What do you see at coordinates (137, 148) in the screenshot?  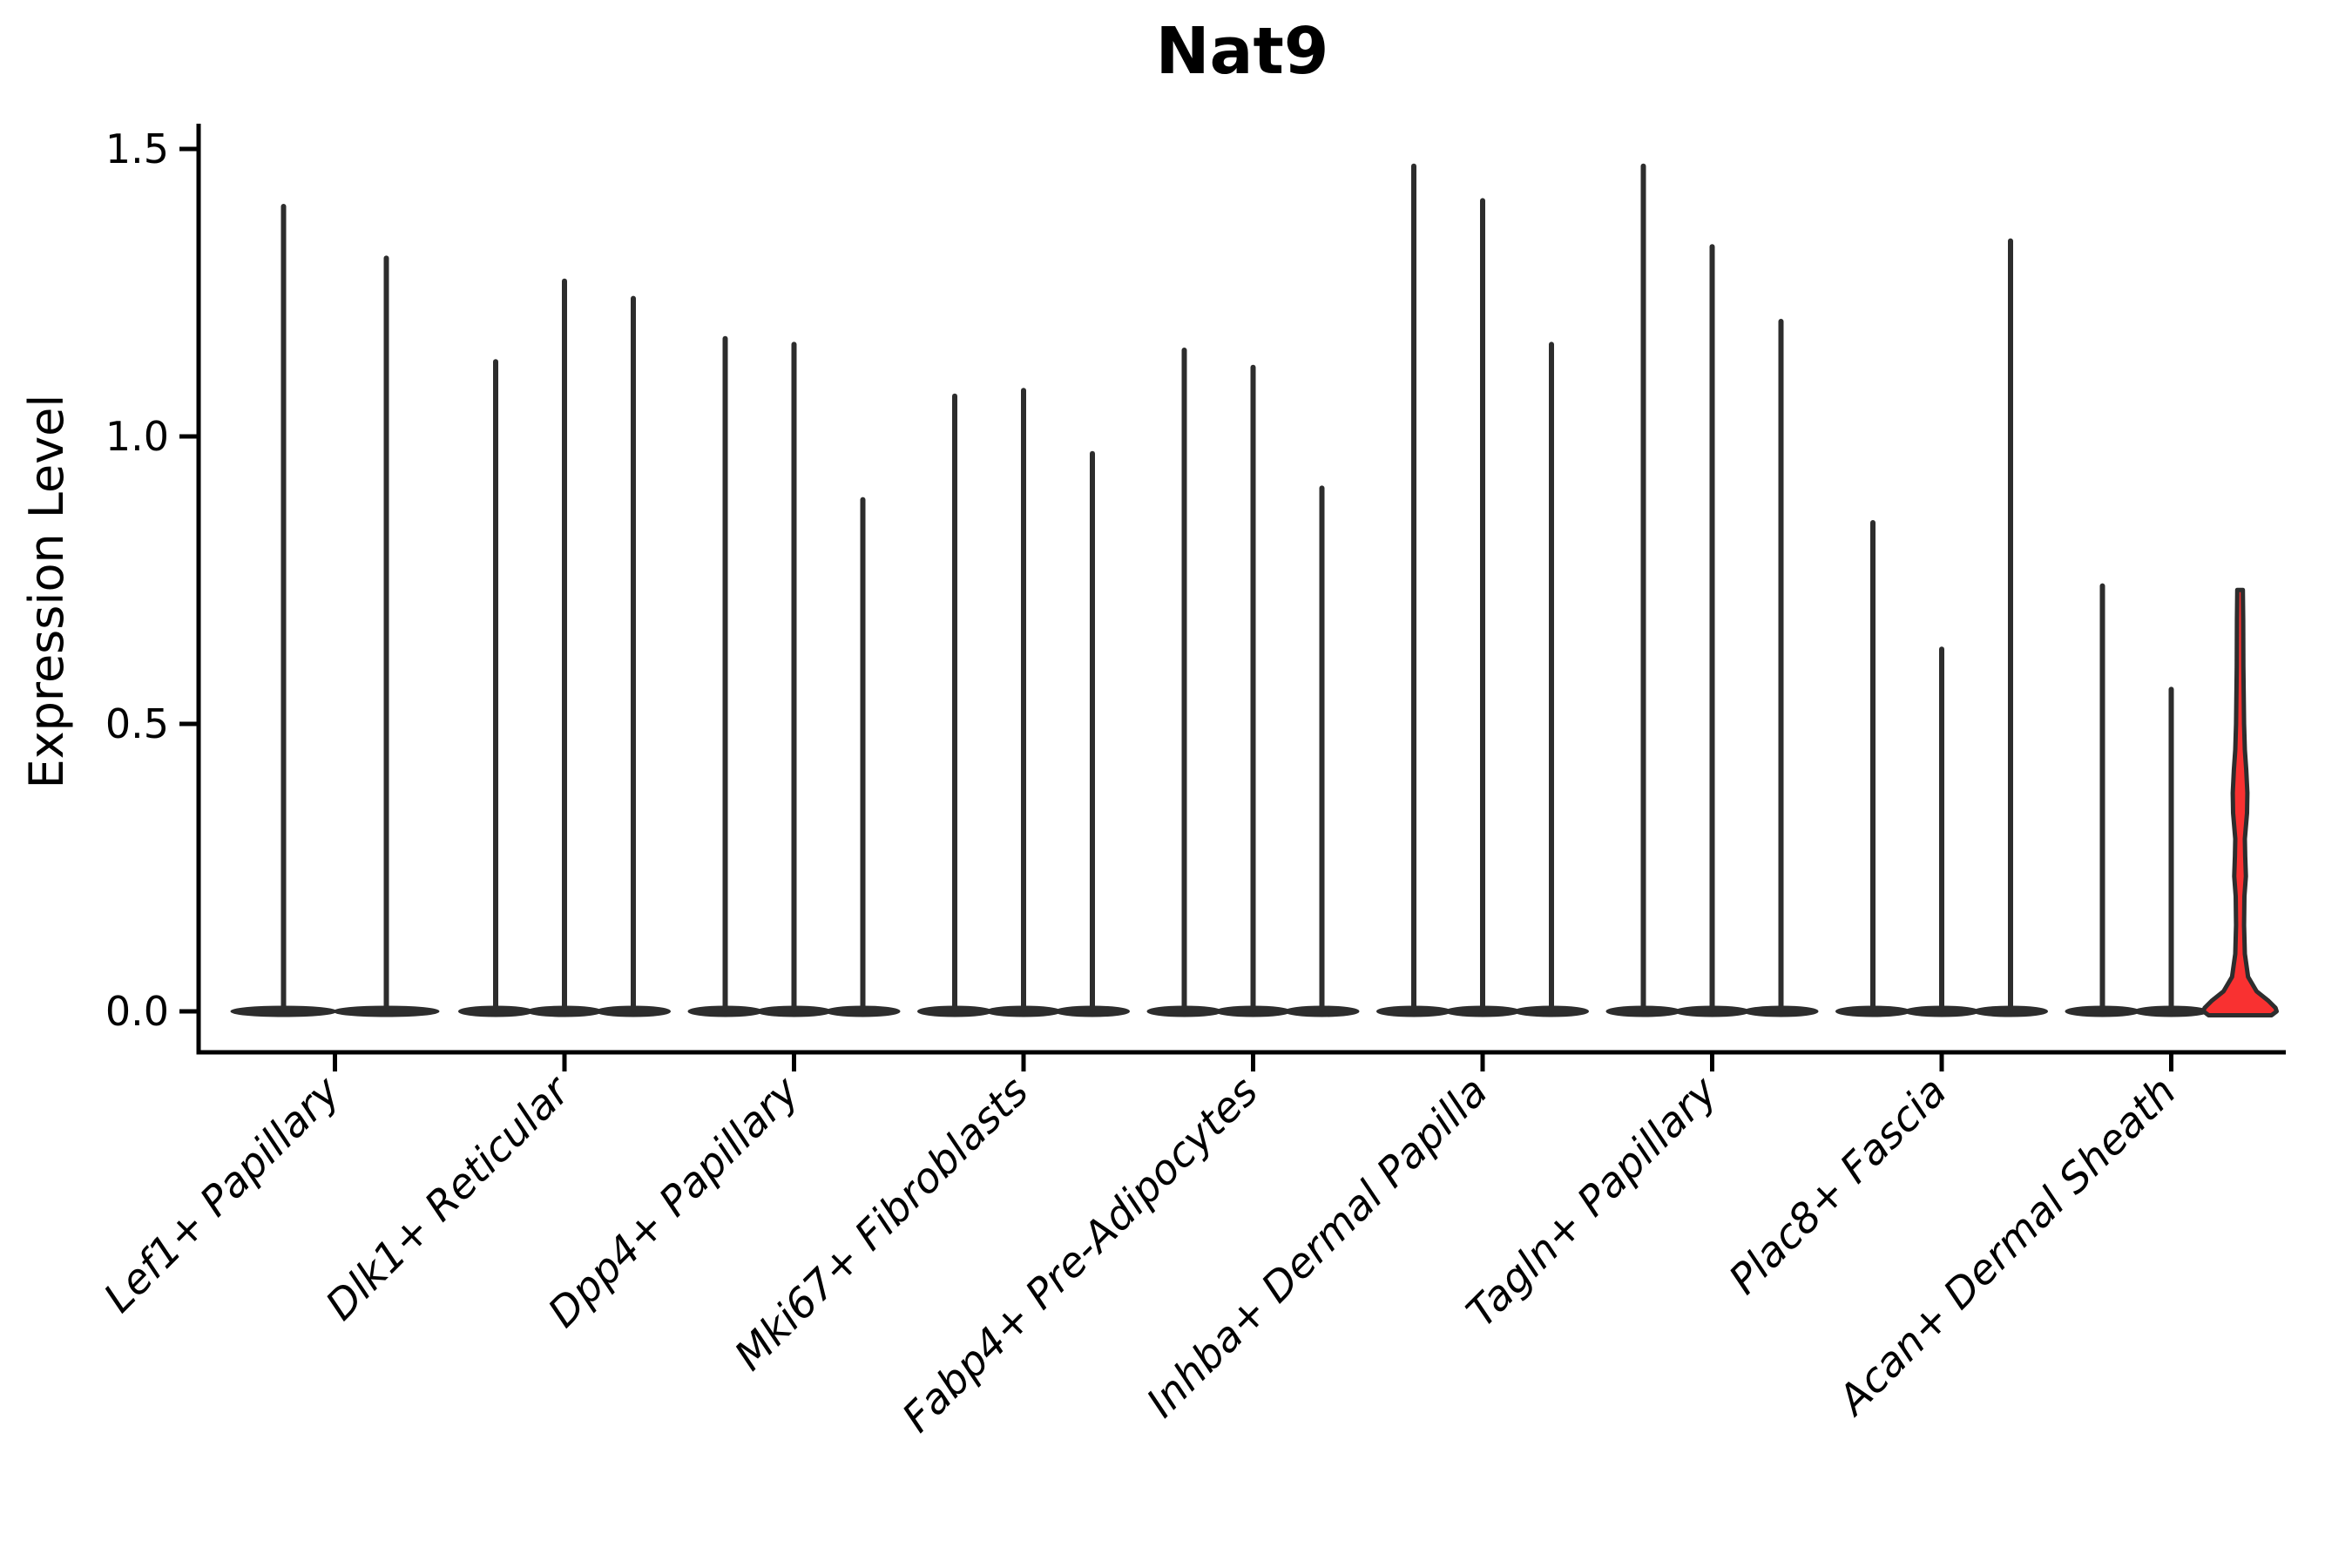 I see `y-tick-label: 1.5` at bounding box center [137, 148].